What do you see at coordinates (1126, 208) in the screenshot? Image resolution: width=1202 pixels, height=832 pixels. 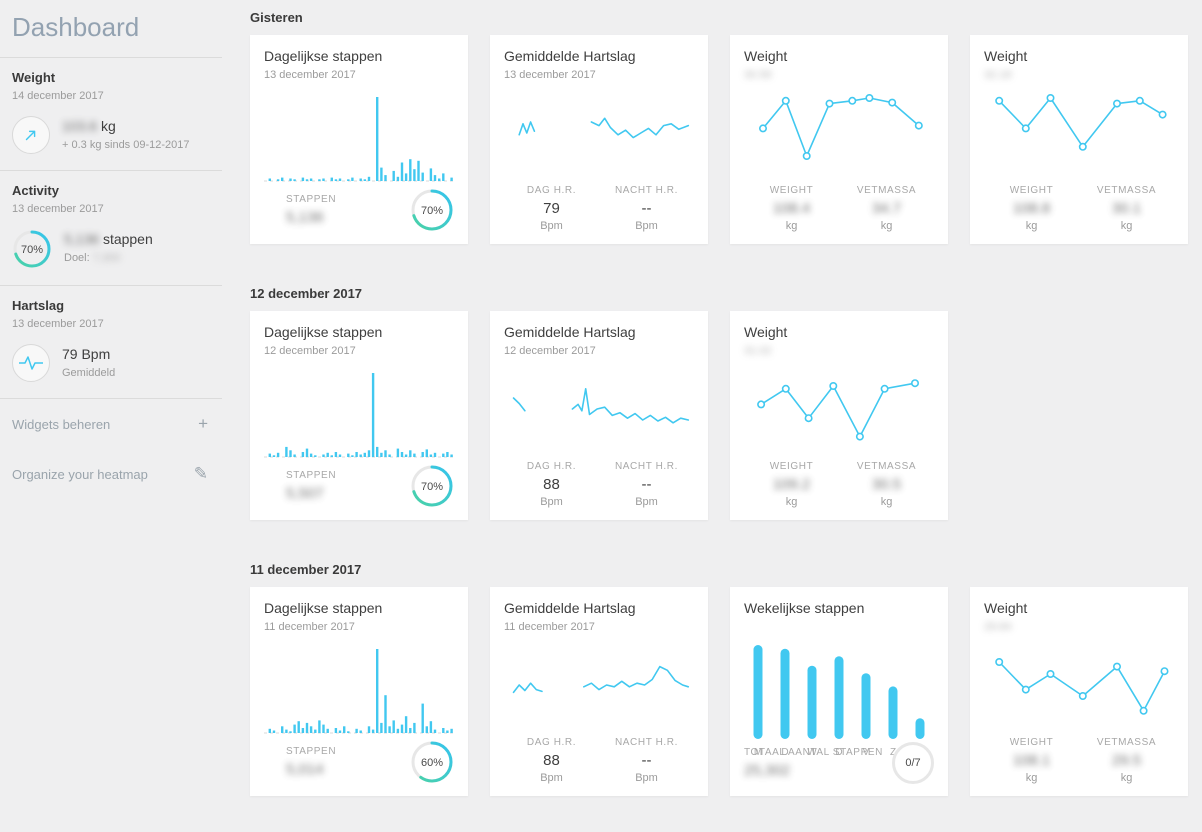 I see `stat-block: VETMASSA 30.1 kg` at bounding box center [1126, 208].